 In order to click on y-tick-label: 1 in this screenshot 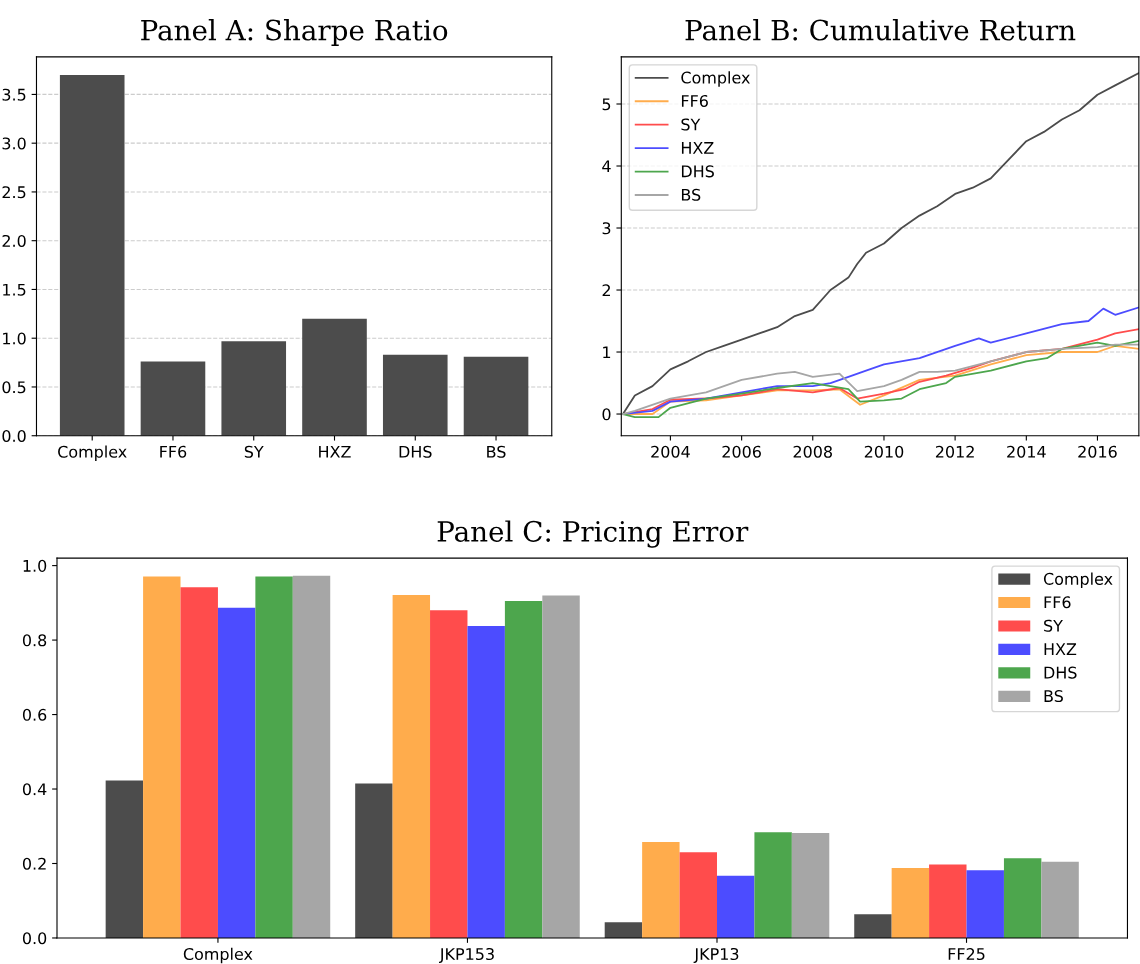, I will do `click(607, 352)`.